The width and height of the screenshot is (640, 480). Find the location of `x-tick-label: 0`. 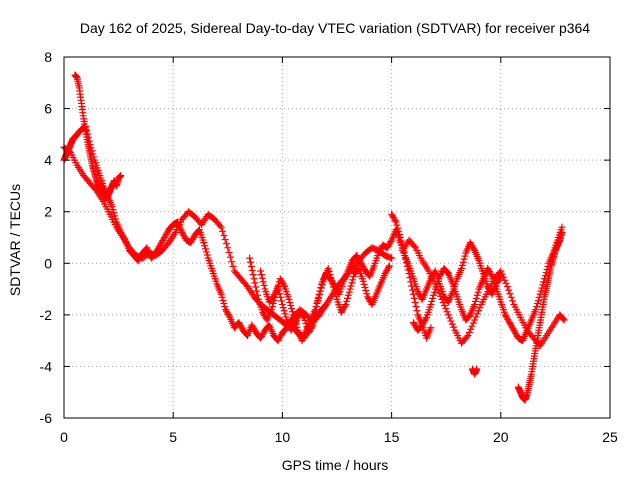

x-tick-label: 0 is located at coordinates (64, 437).